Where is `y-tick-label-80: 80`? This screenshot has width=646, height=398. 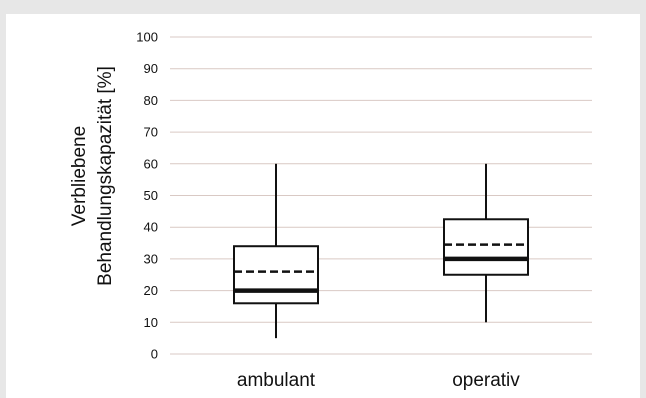
y-tick-label-80: 80 is located at coordinates (151, 100).